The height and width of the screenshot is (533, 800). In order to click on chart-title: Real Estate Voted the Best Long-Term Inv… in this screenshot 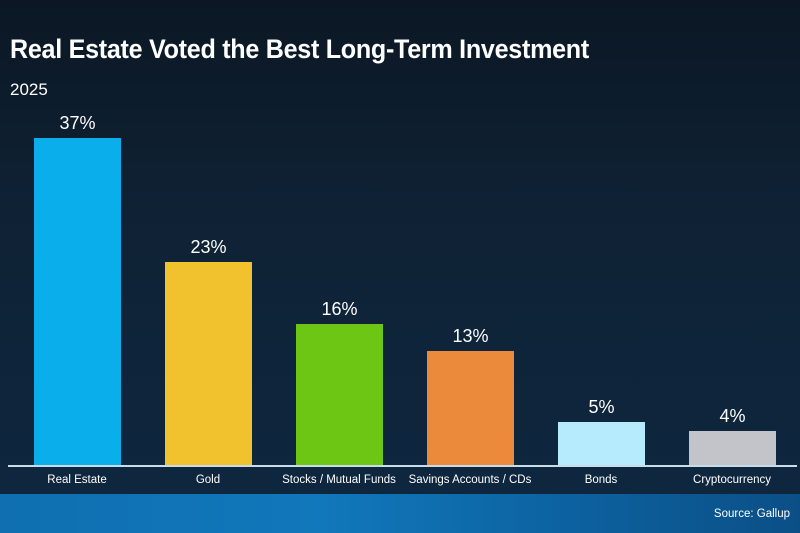, I will do `click(299, 49)`.